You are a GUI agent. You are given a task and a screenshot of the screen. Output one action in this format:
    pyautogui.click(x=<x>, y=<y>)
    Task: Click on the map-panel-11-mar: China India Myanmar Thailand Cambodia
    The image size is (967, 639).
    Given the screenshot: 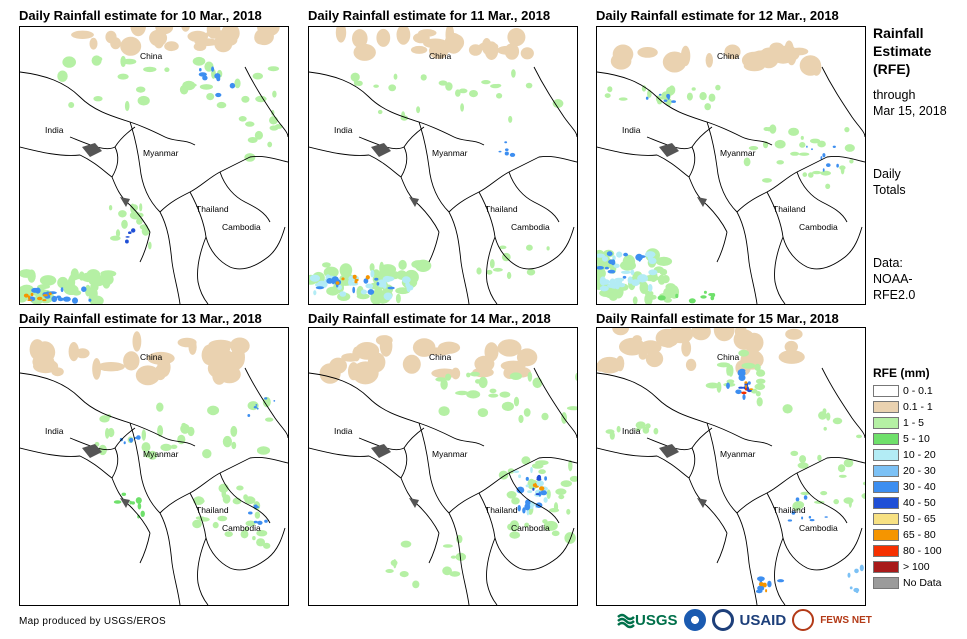 What is the action you would take?
    pyautogui.click(x=443, y=165)
    